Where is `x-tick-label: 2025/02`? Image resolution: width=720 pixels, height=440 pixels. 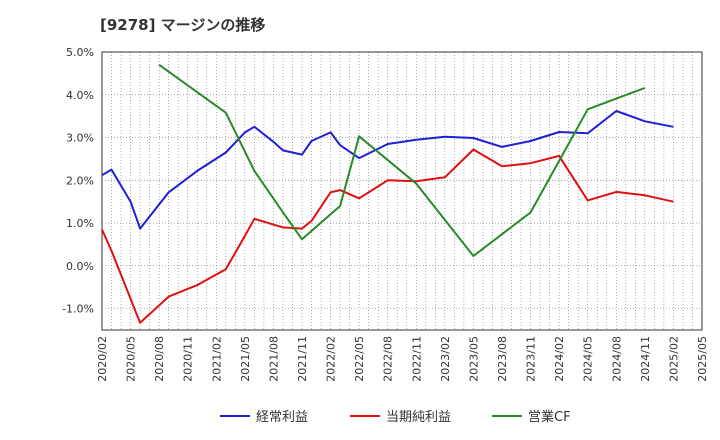 x-tick-label: 2025/02 is located at coordinates (673, 359).